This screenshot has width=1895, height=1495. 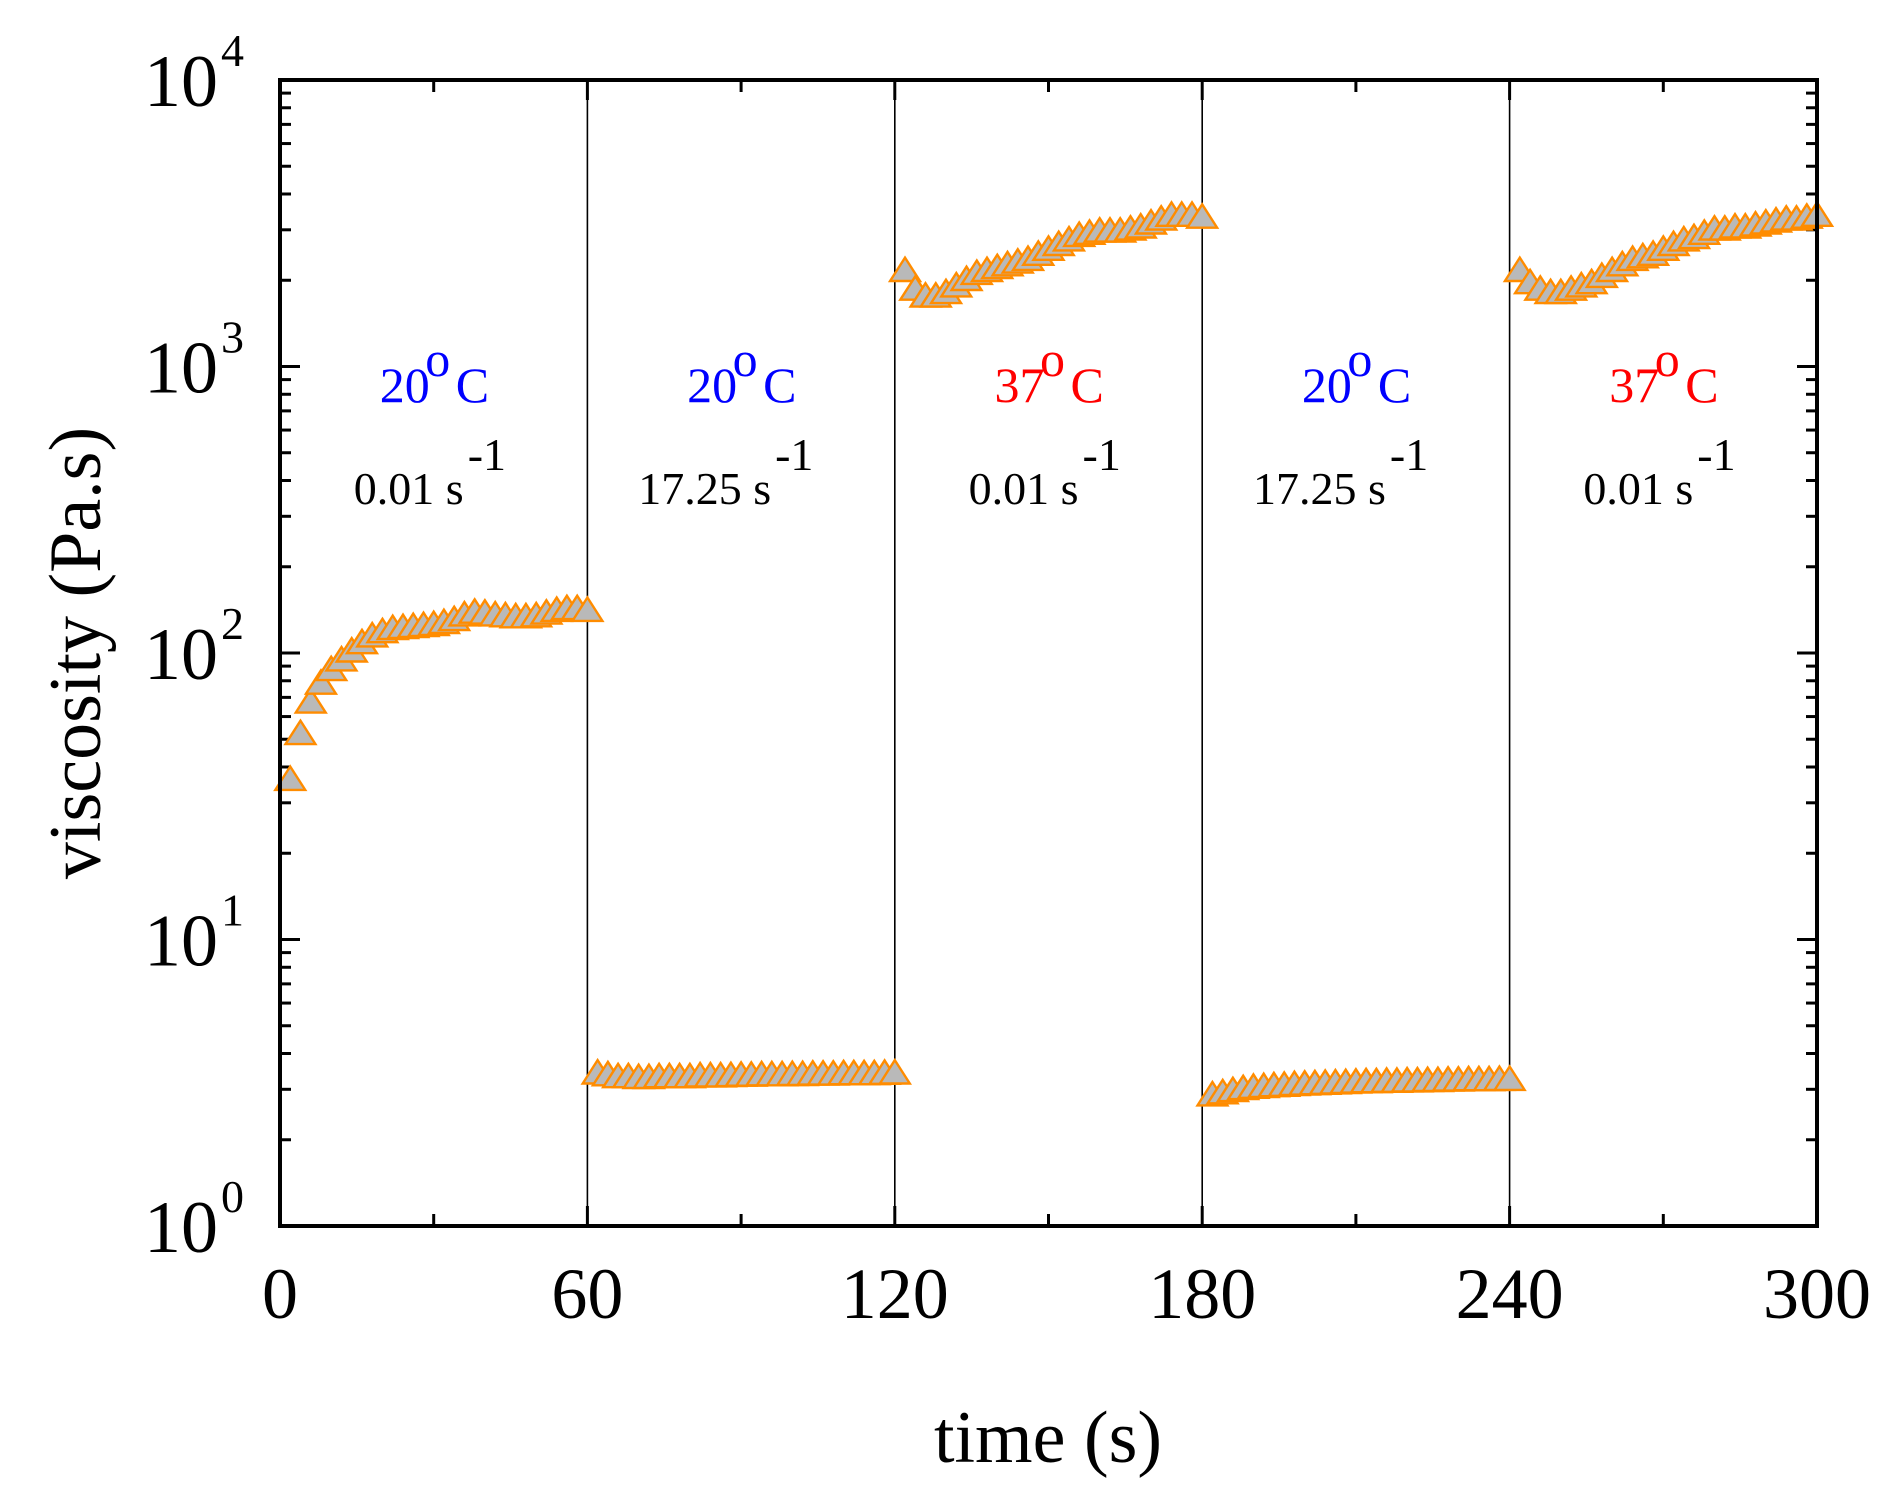 I want to click on y-tick-label-exponent: 1, so click(x=232, y=910).